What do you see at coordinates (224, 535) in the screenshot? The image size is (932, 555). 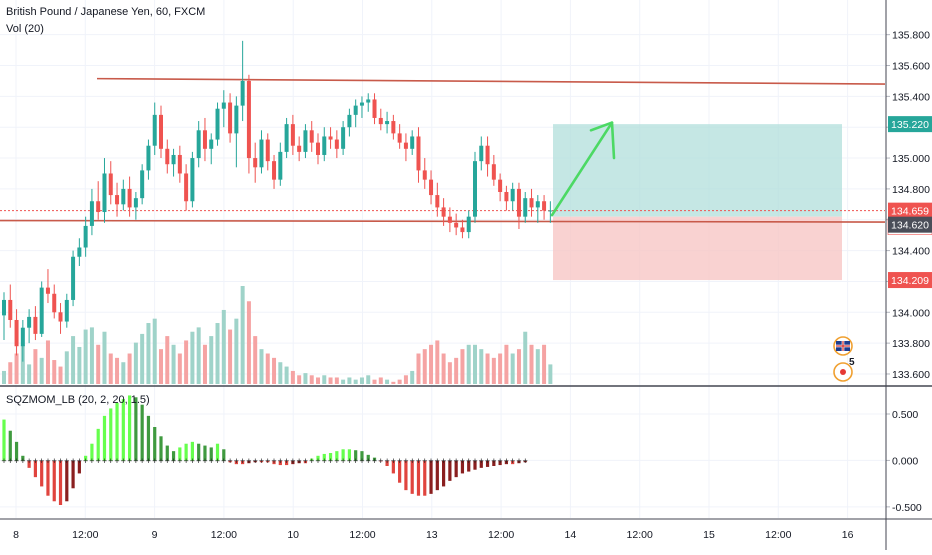 I see `time-tick-label: 12:00` at bounding box center [224, 535].